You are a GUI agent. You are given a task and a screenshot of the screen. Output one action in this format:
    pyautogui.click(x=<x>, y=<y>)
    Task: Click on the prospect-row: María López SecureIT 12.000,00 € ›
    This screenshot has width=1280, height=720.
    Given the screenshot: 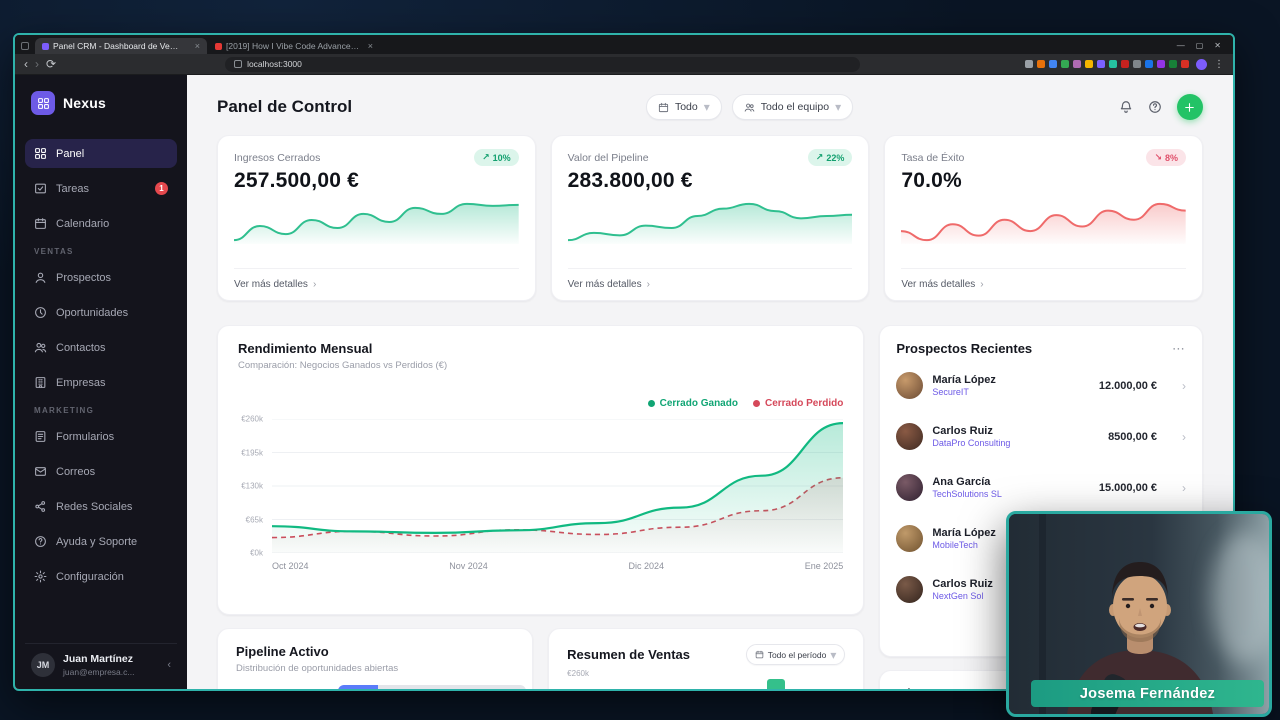 What is the action you would take?
    pyautogui.click(x=1041, y=385)
    